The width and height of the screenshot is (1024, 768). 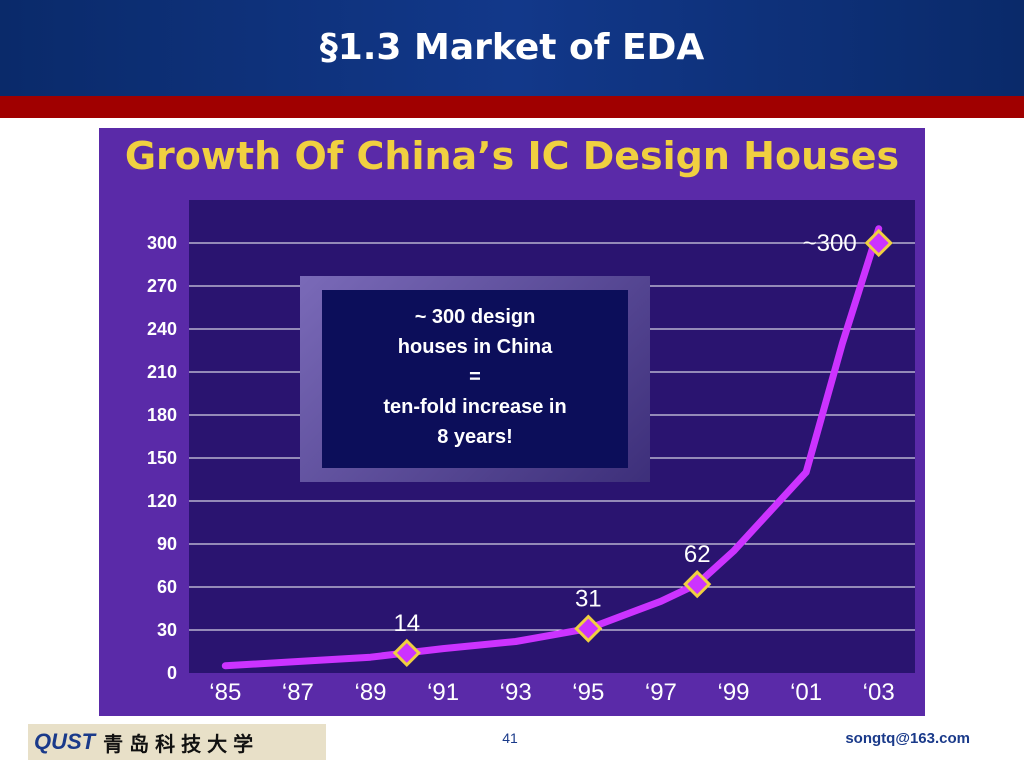 What do you see at coordinates (65, 741) in the screenshot?
I see `logo-mark: QUST` at bounding box center [65, 741].